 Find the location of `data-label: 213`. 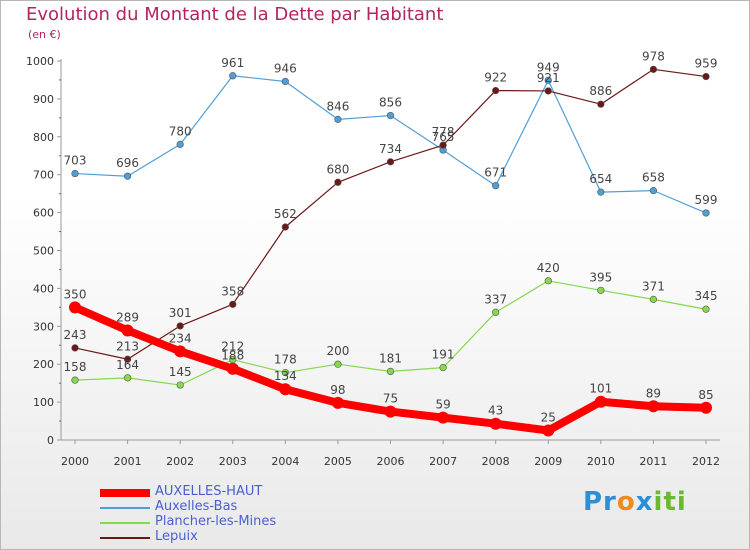

data-label: 213 is located at coordinates (127, 346).